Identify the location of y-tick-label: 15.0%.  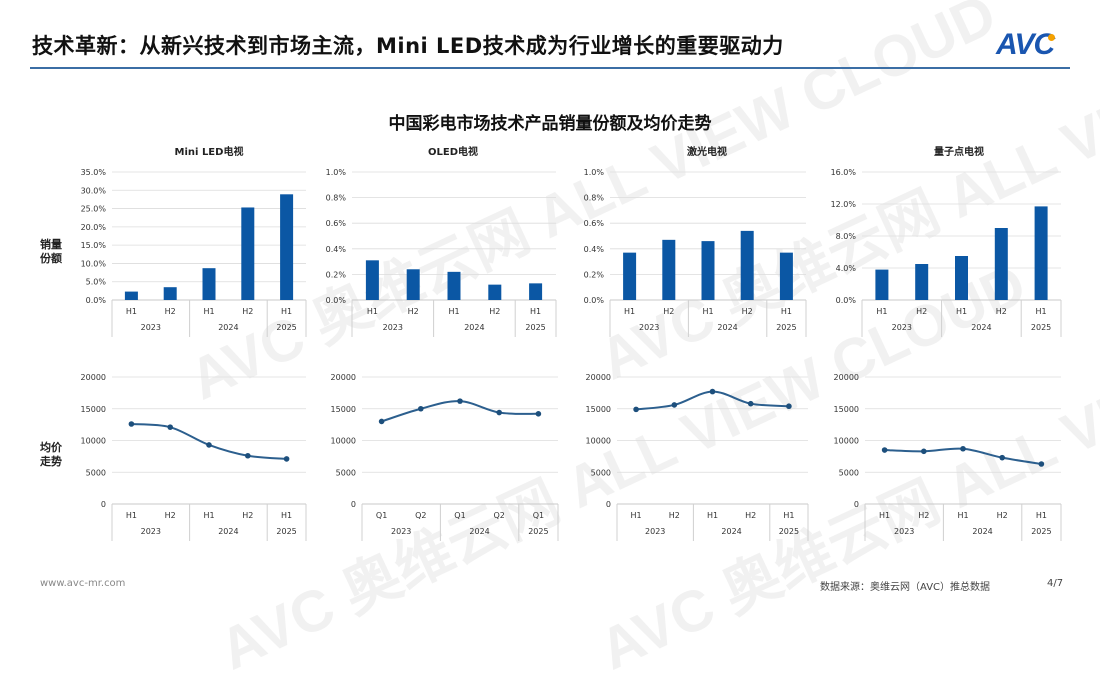
(94, 245).